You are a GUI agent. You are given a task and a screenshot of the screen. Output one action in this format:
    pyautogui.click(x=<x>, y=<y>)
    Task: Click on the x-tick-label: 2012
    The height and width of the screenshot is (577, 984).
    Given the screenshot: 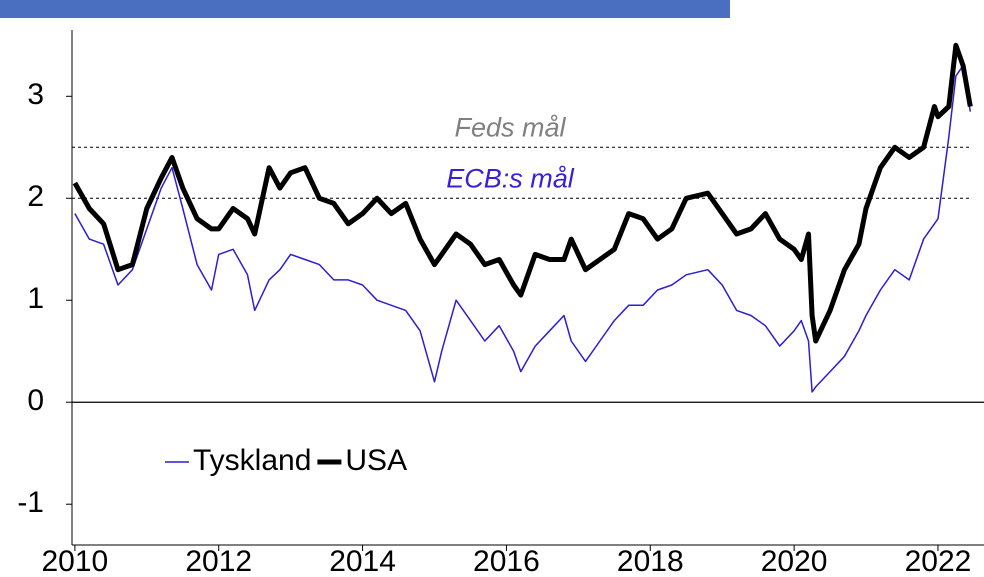 What is the action you would take?
    pyautogui.click(x=218, y=561)
    